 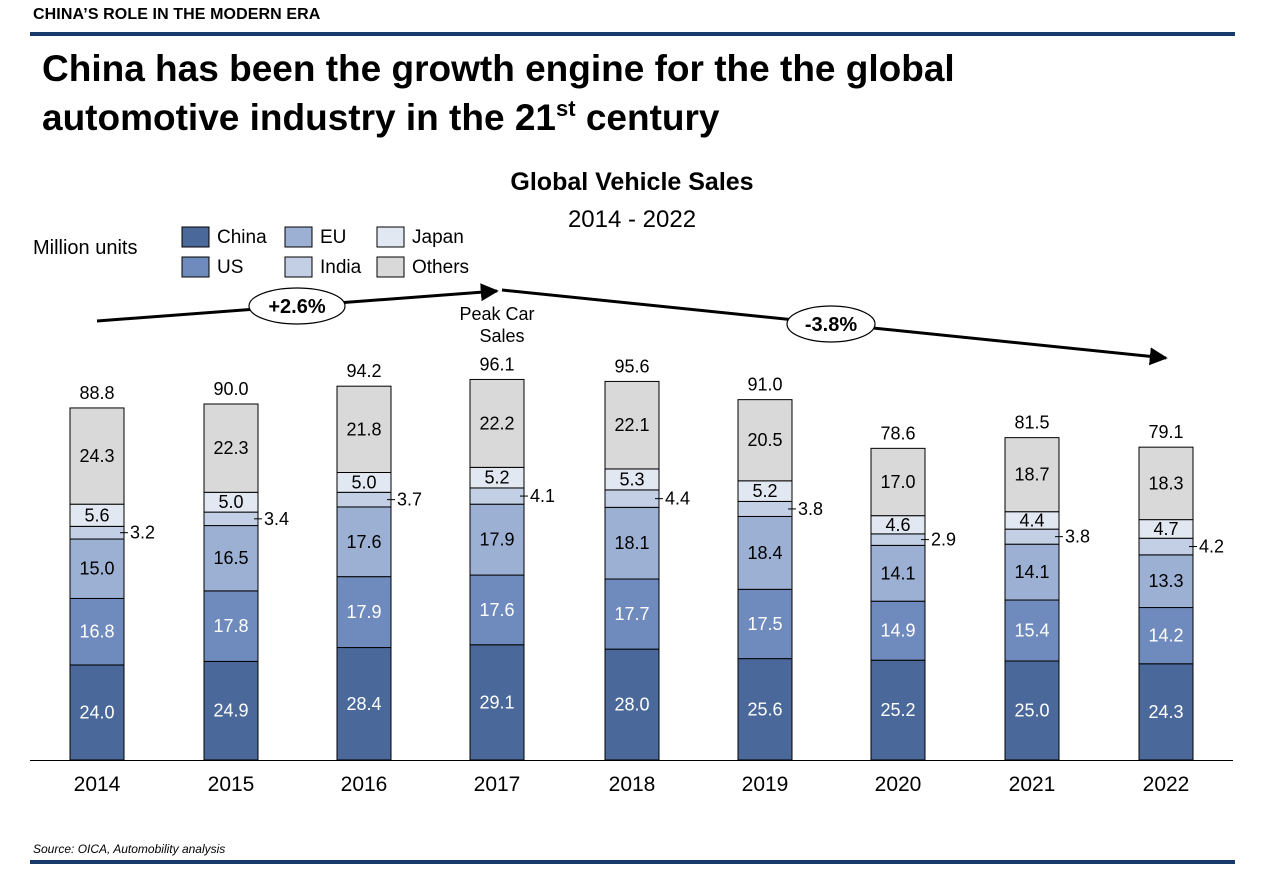 I want to click on data-label-us-2022: 14.2, so click(x=1165, y=636).